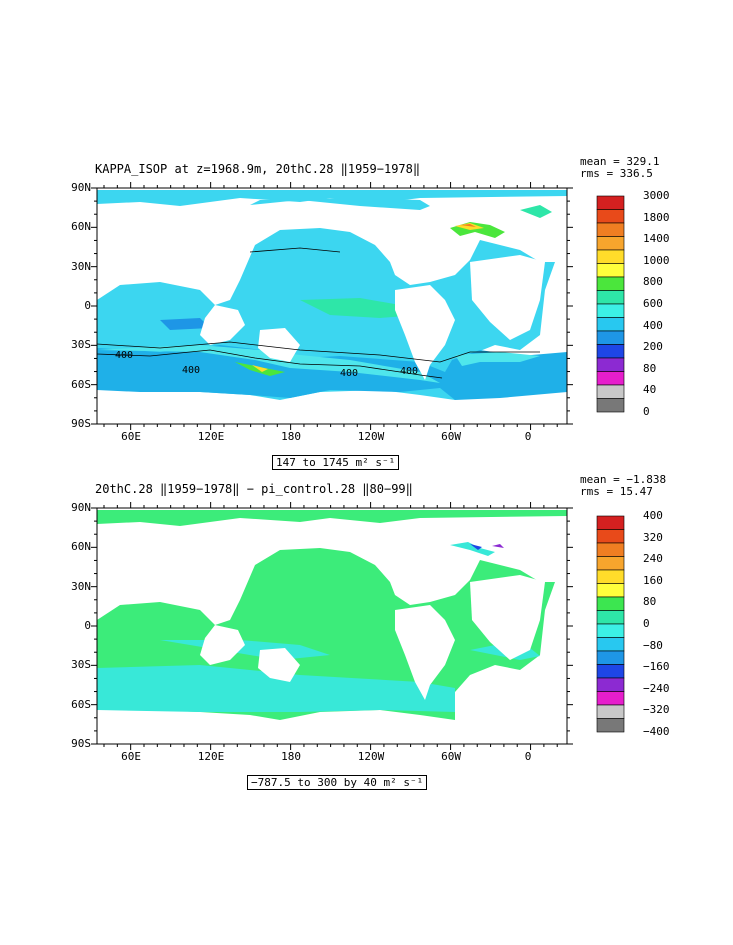 Image resolution: width=733 pixels, height=945 pixels. Describe the element at coordinates (653, 645) in the screenshot. I see `colorbar-label: −80` at that location.